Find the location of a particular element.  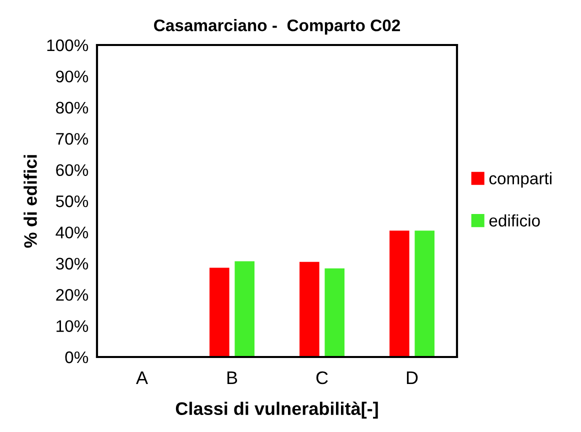

chart-title: Casamarciano - Comparto C02 is located at coordinates (277, 27).